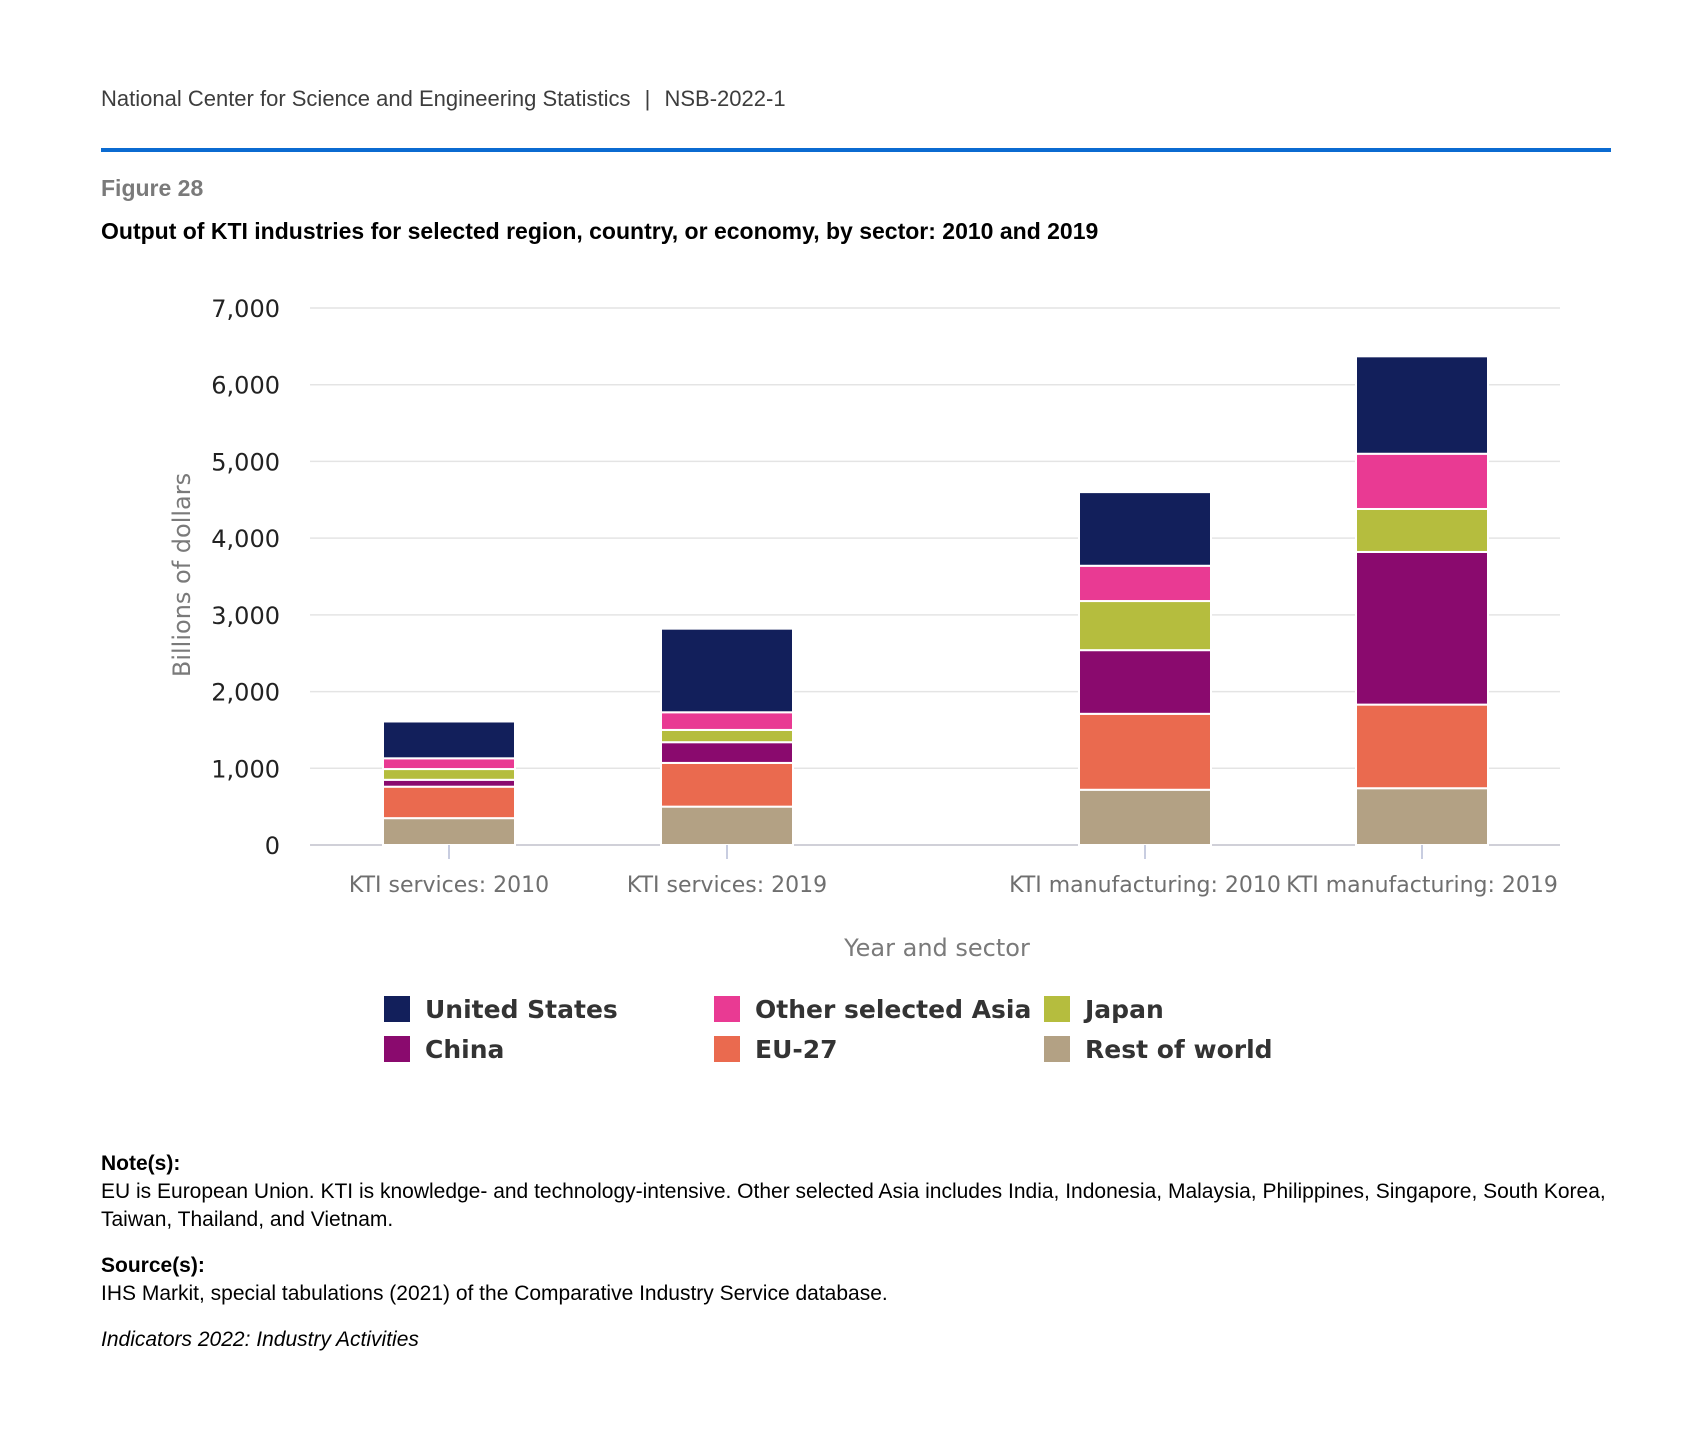 This screenshot has width=1700, height=1455. What do you see at coordinates (796, 1049) in the screenshot?
I see `legend-label: EU-27` at bounding box center [796, 1049].